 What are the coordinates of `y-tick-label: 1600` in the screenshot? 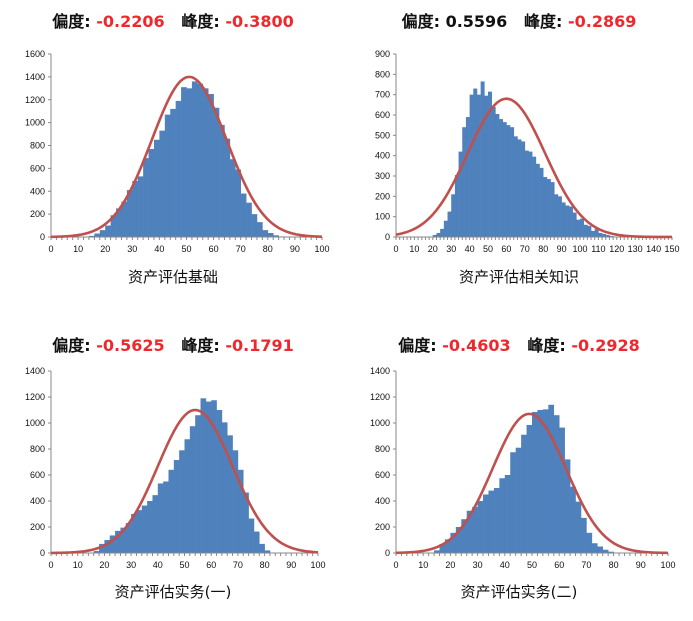 It's located at (35, 54).